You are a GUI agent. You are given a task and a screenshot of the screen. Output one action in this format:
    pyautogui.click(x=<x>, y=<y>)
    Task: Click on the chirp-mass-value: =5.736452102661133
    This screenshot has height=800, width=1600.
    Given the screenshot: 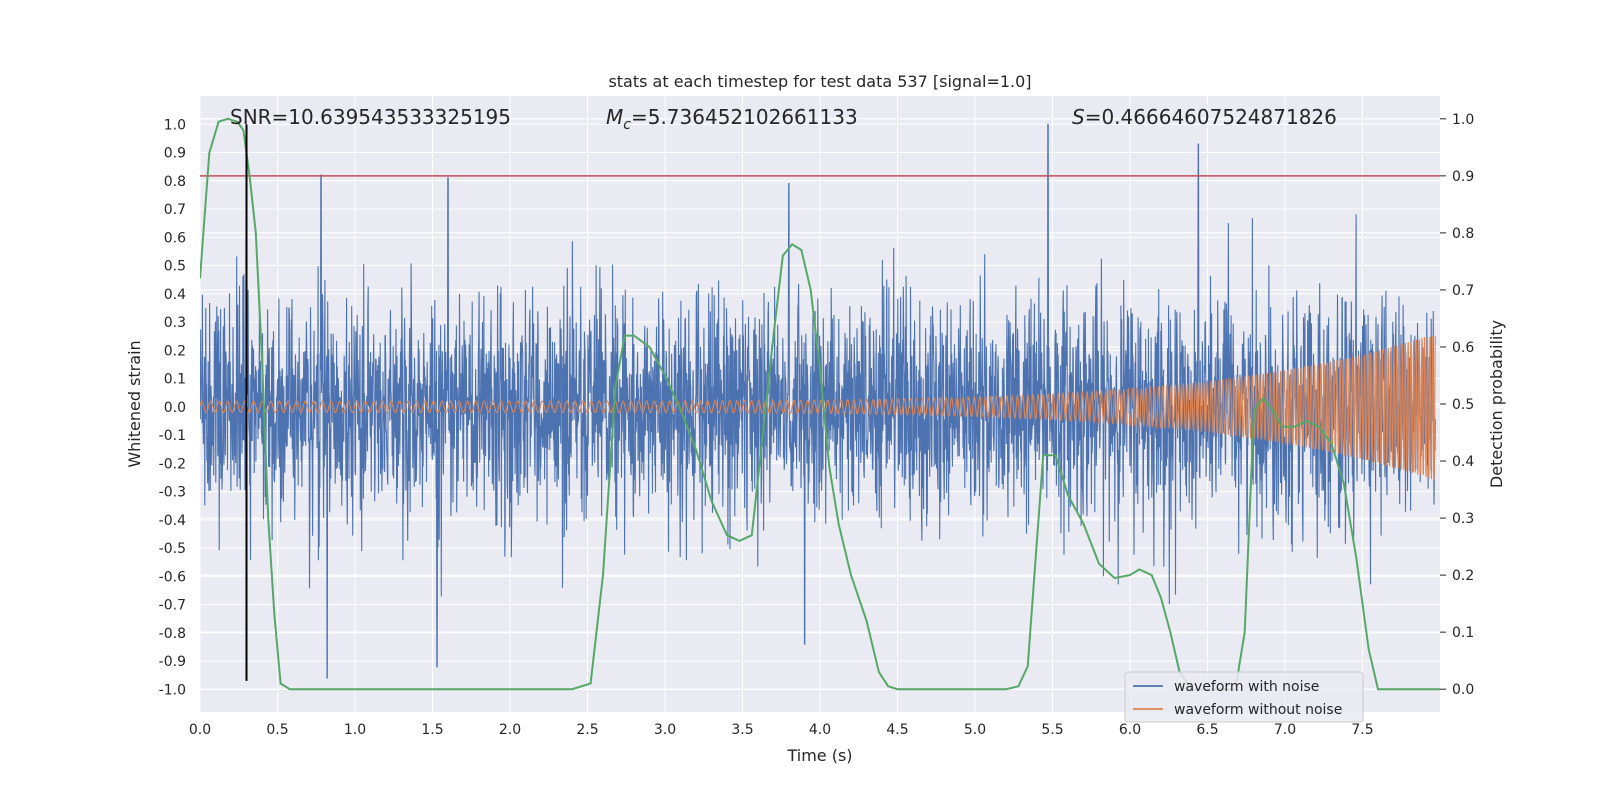 What is the action you would take?
    pyautogui.click(x=744, y=117)
    